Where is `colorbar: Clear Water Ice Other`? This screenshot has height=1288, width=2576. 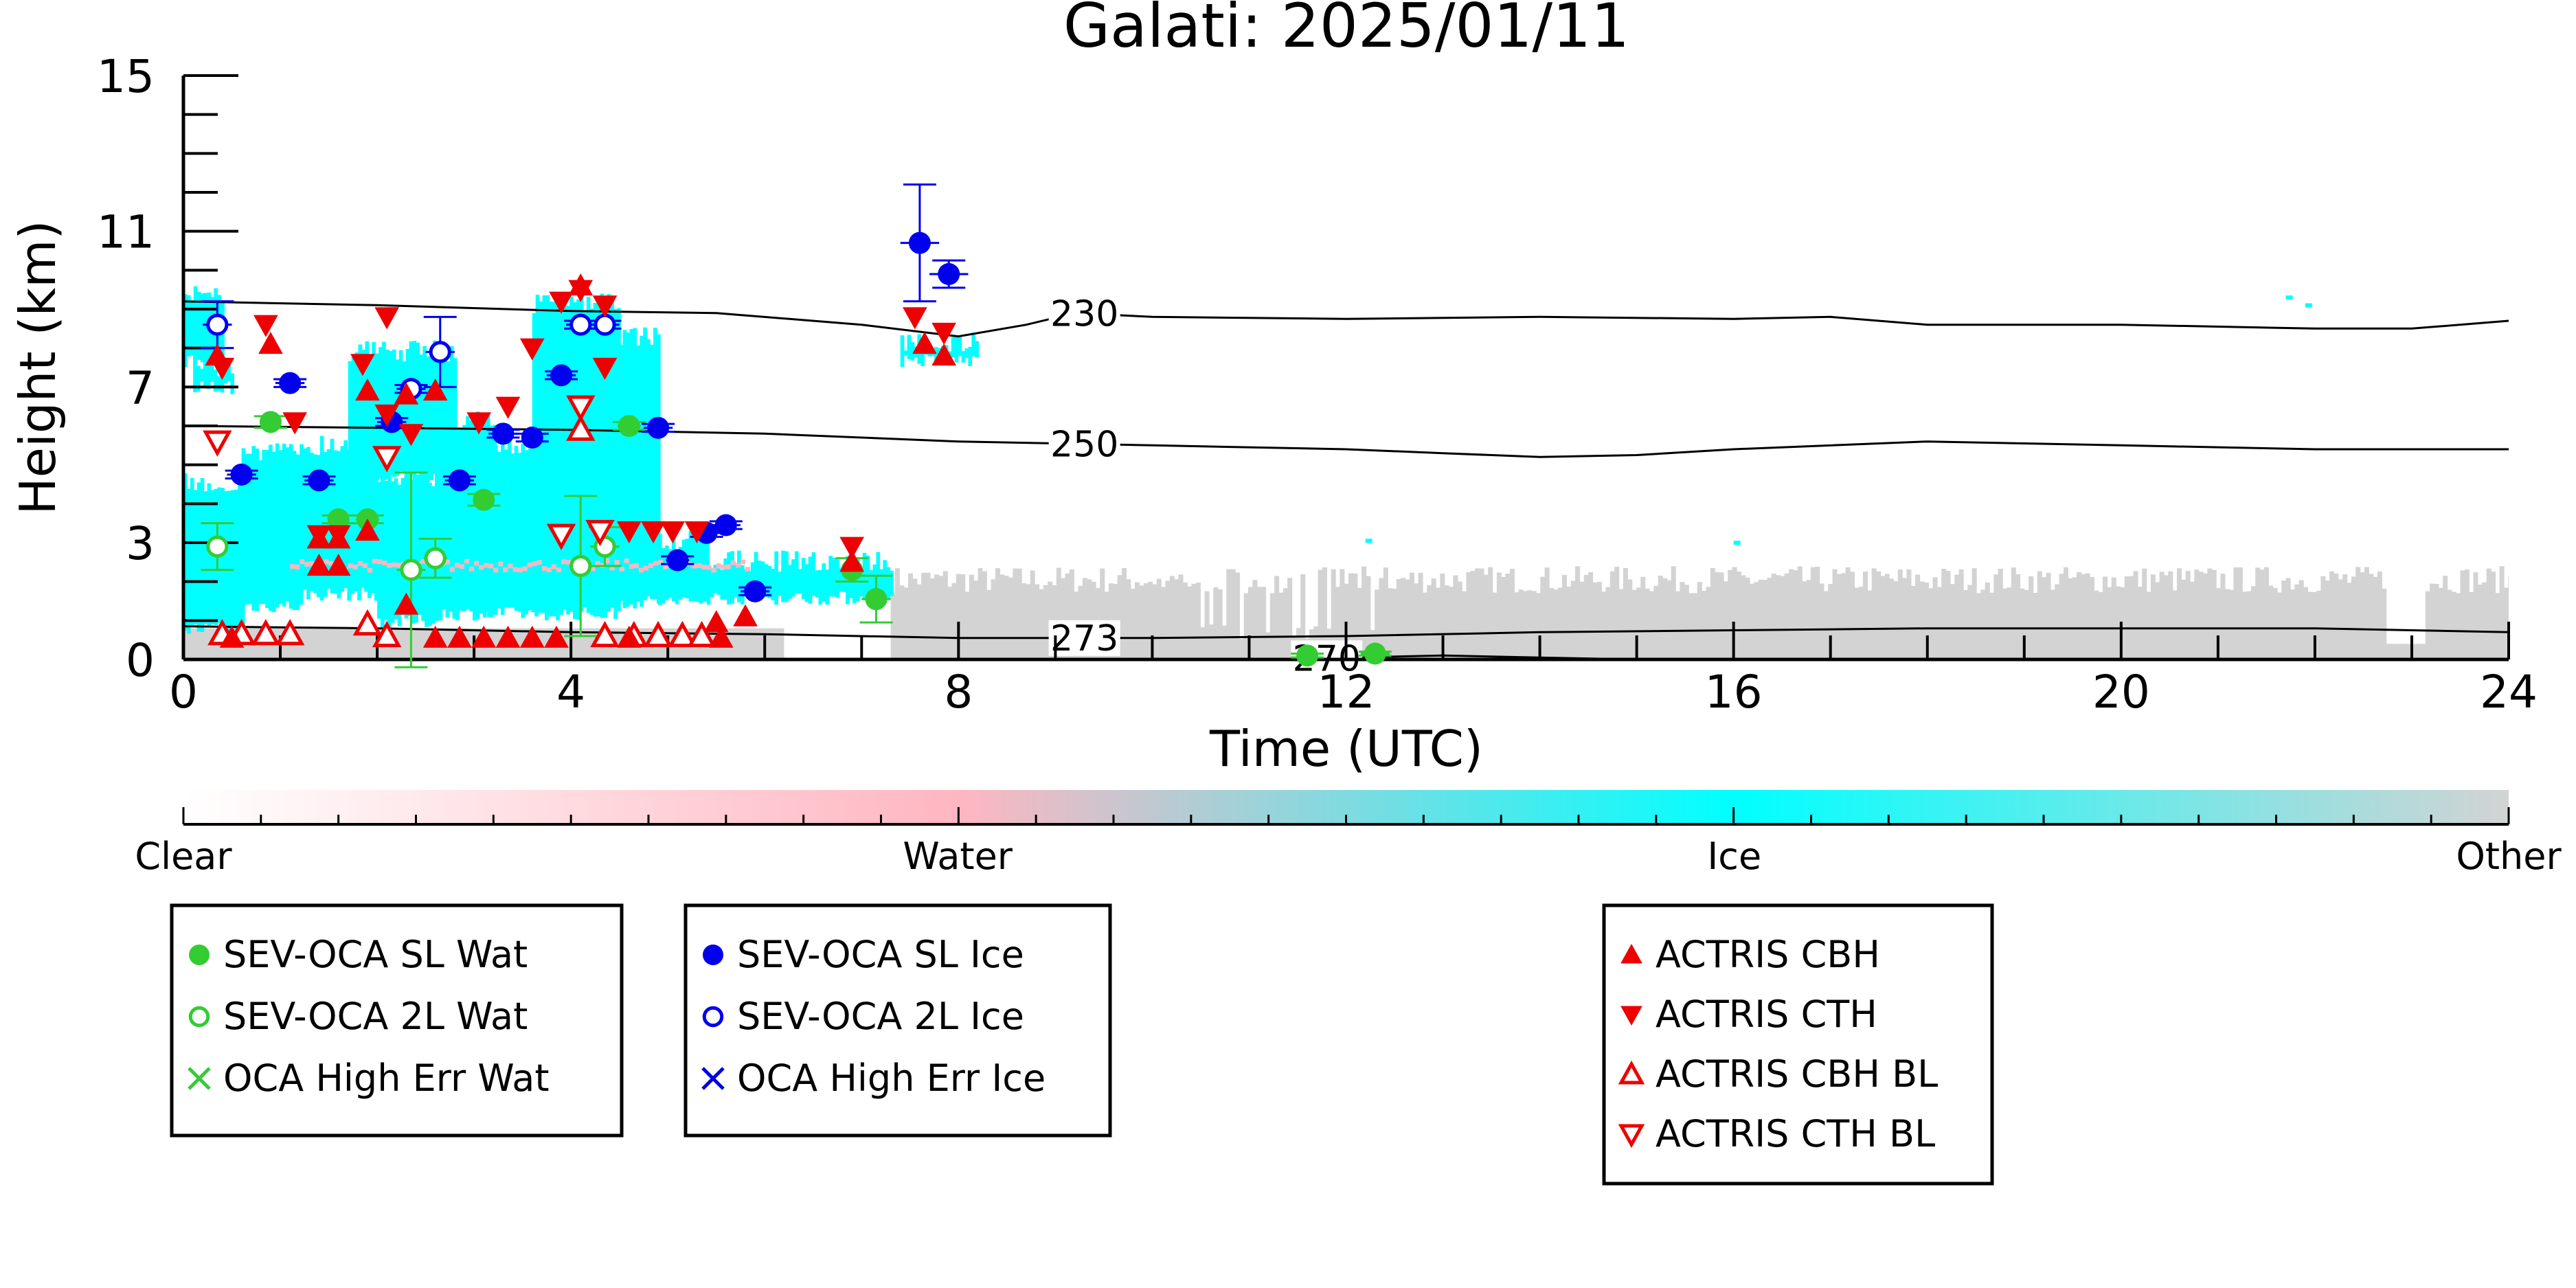 colorbar: Clear Water Ice Other is located at coordinates (1348, 834).